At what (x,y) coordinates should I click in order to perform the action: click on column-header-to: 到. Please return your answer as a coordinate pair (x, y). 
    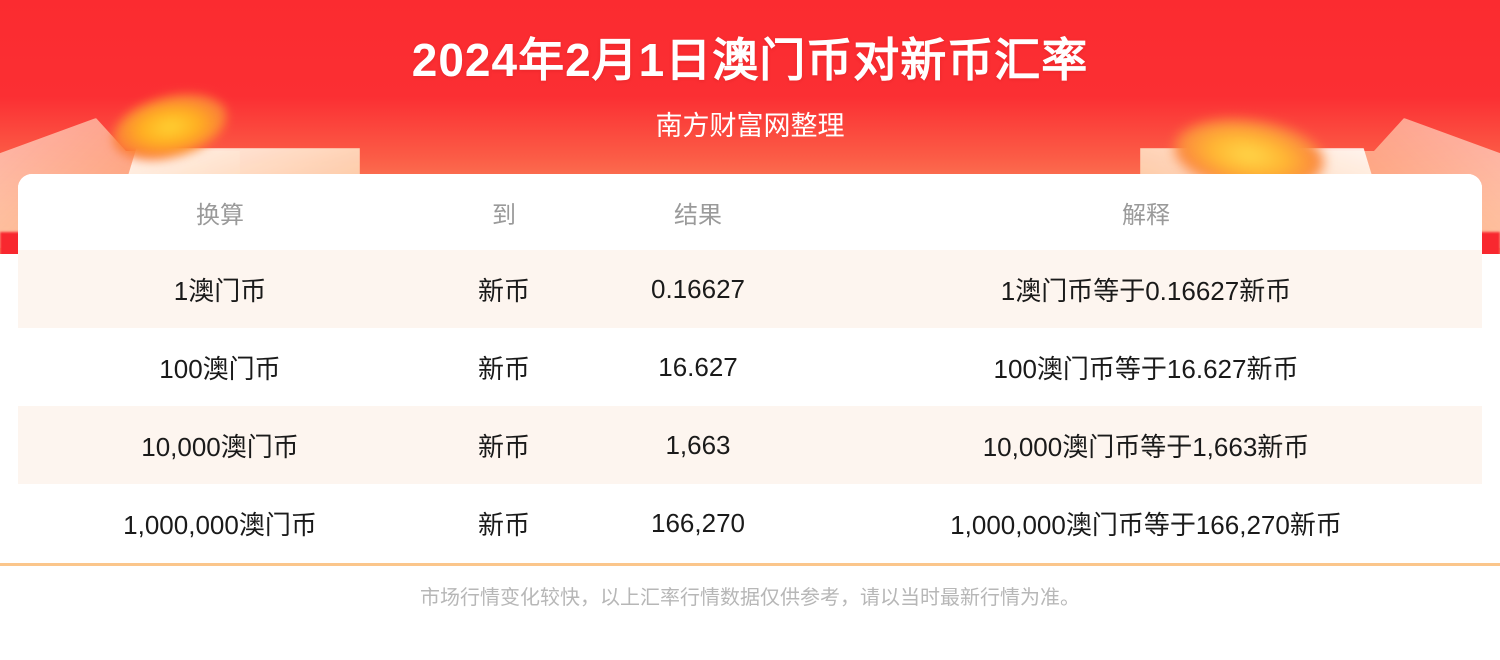
    Looking at the image, I should click on (504, 215).